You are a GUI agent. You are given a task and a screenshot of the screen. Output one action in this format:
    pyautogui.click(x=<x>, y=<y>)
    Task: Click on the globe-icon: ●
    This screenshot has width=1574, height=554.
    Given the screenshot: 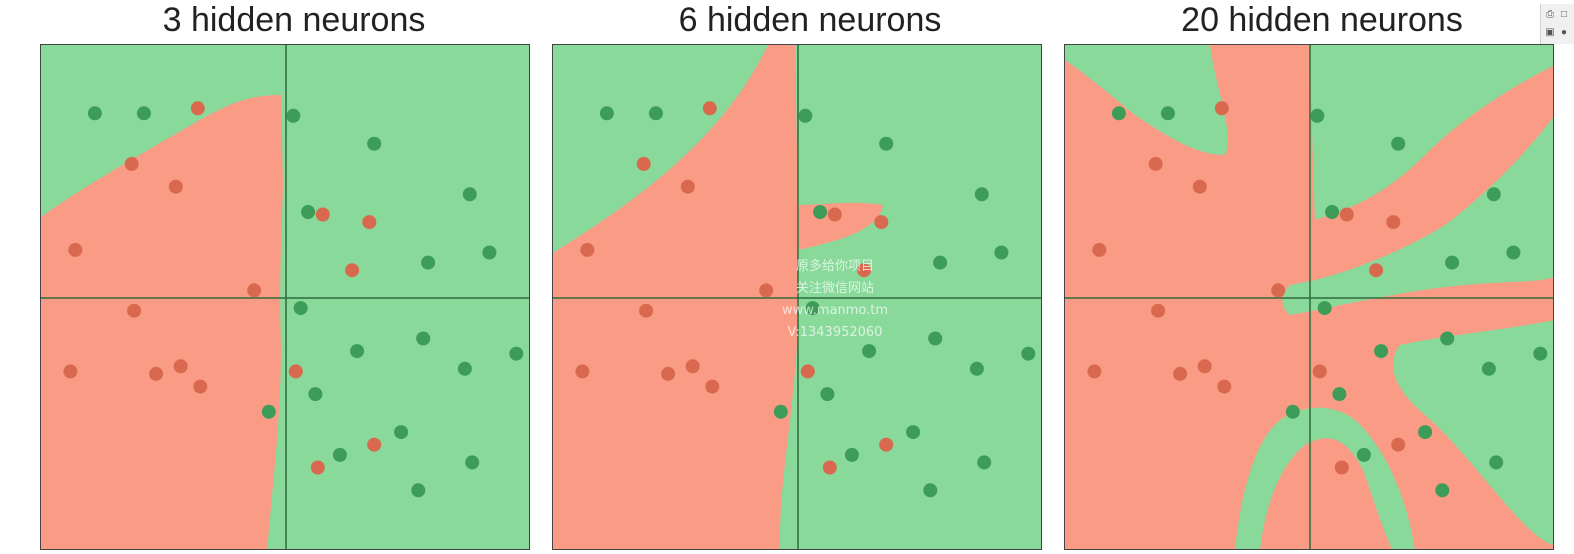 What is the action you would take?
    pyautogui.click(x=1564, y=32)
    